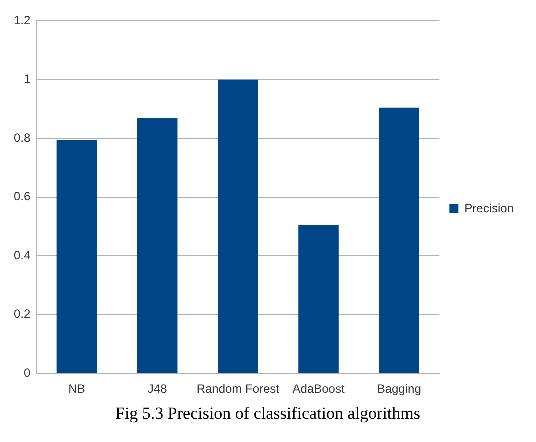 The image size is (536, 442). Describe the element at coordinates (489, 208) in the screenshot. I see `legend-label: Precision` at that location.